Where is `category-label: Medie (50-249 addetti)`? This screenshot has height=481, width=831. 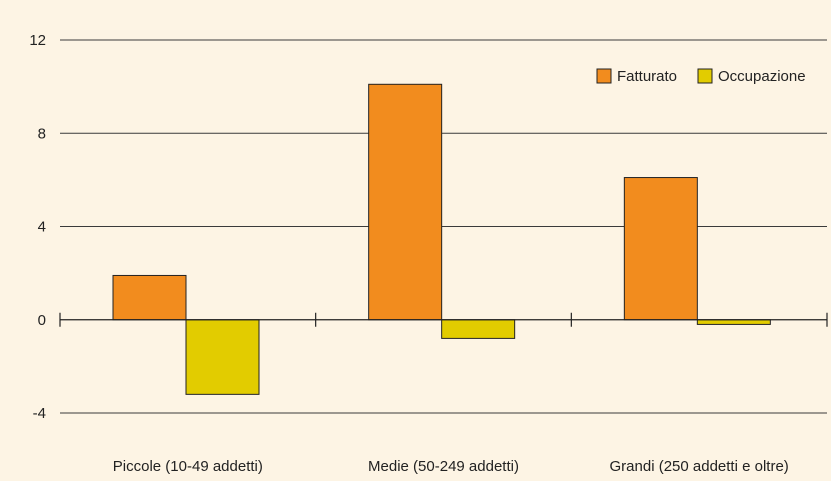 category-label: Medie (50-249 addetti) is located at coordinates (443, 466).